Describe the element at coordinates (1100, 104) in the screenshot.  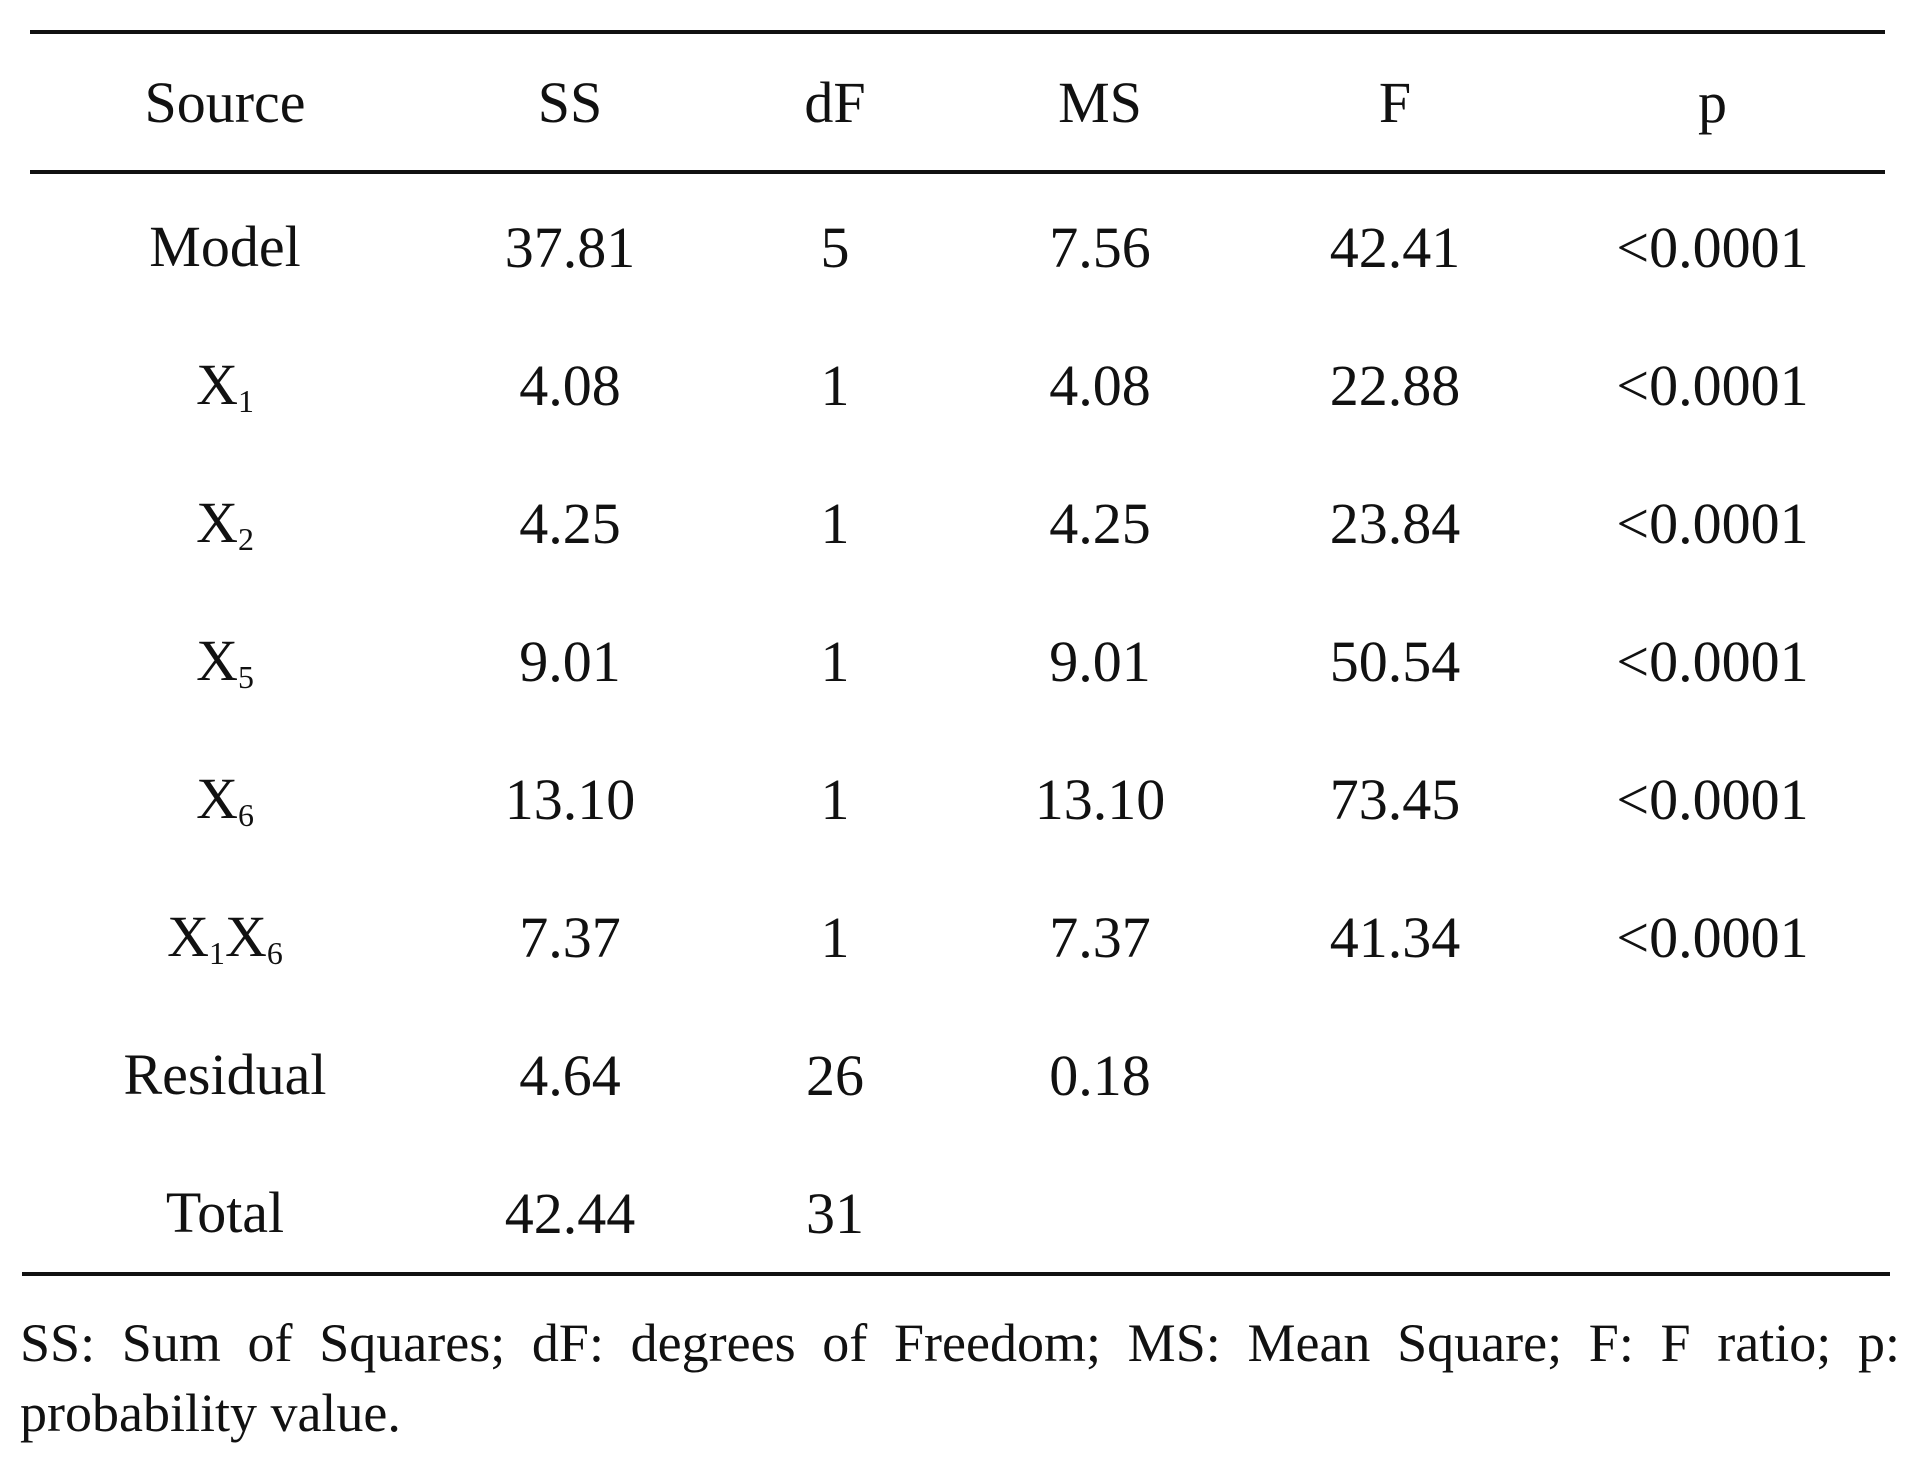
I see `header-ms: MS` at that location.